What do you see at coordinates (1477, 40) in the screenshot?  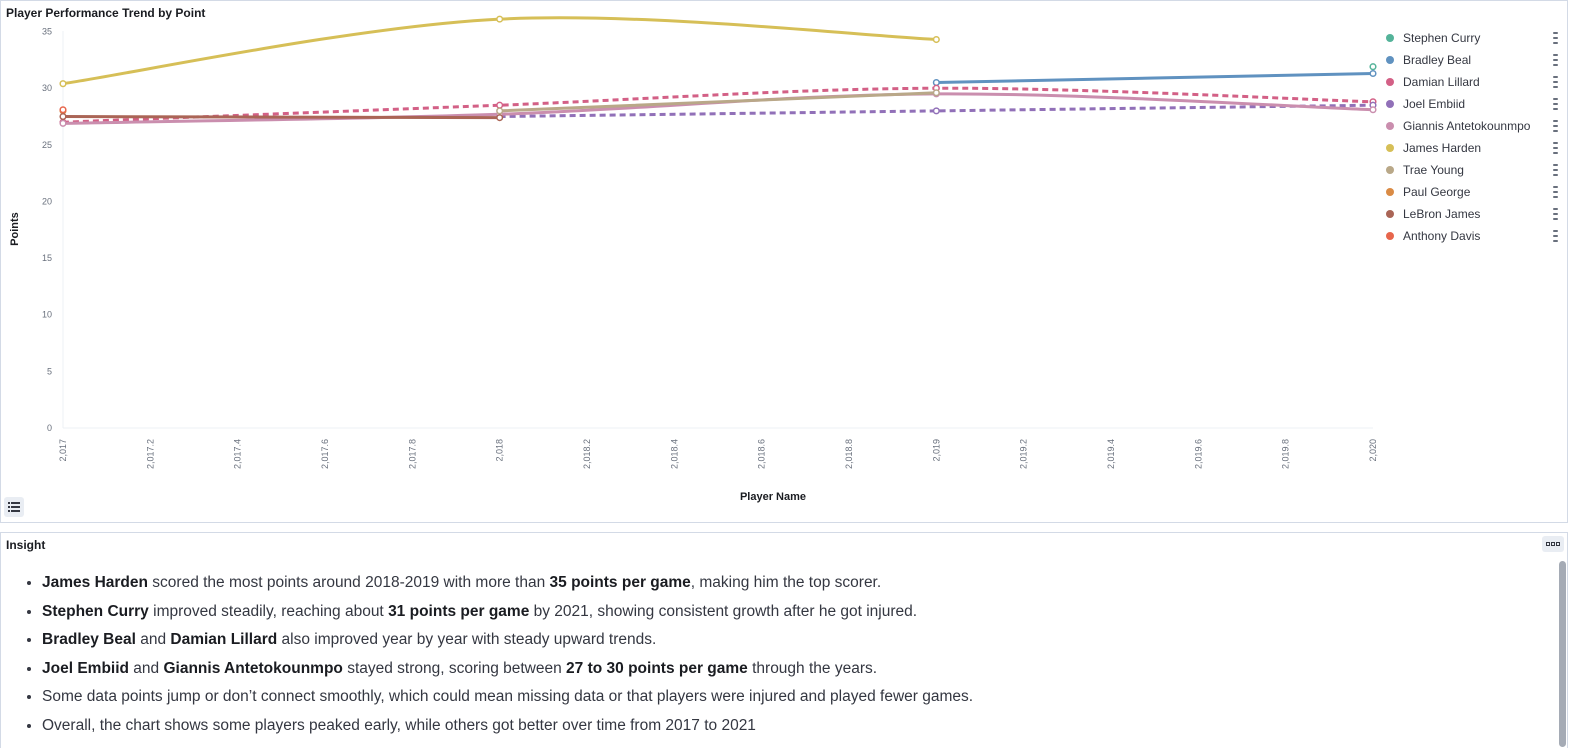 I see `legend-item-stephen-curry: Stephen Curry` at bounding box center [1477, 40].